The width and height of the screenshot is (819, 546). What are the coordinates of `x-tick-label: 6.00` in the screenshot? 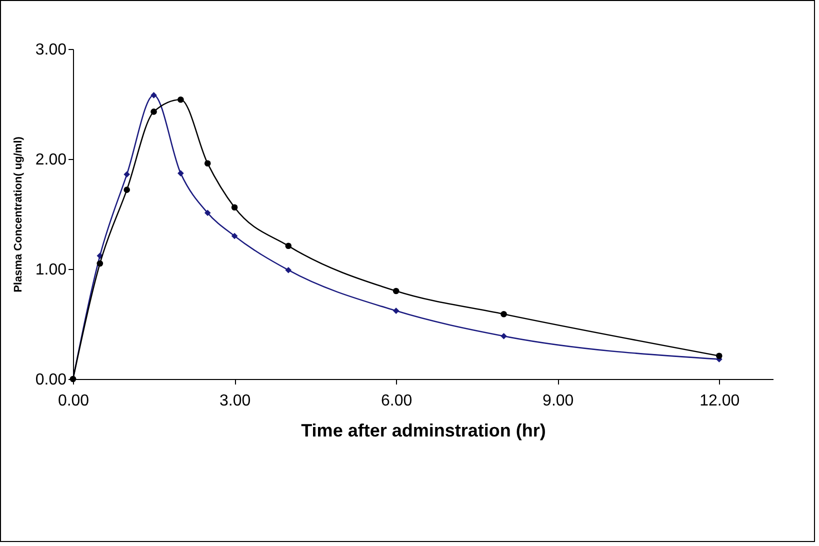 It's located at (396, 401).